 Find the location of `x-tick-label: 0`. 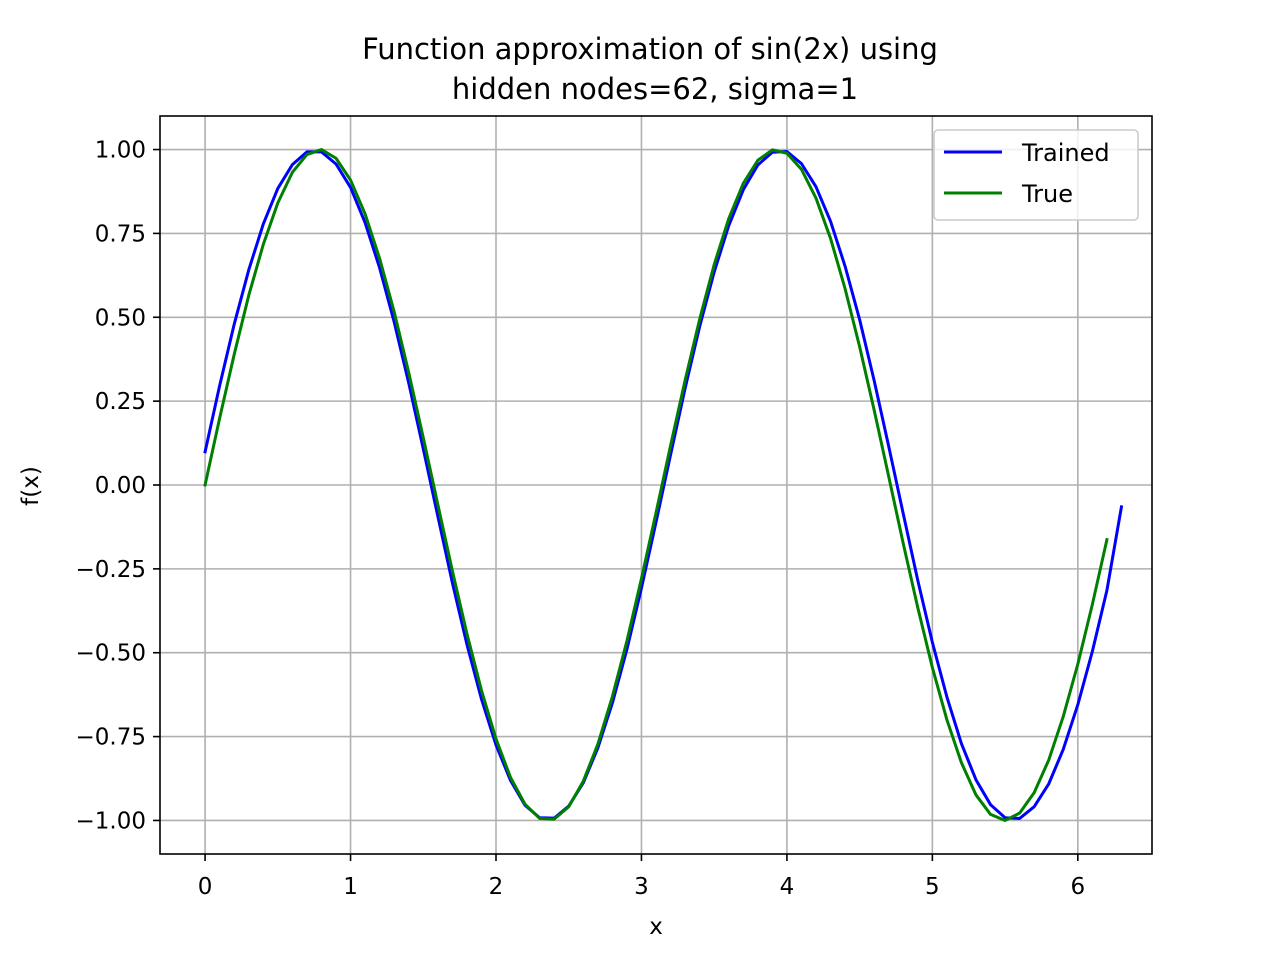

x-tick-label: 0 is located at coordinates (205, 887).